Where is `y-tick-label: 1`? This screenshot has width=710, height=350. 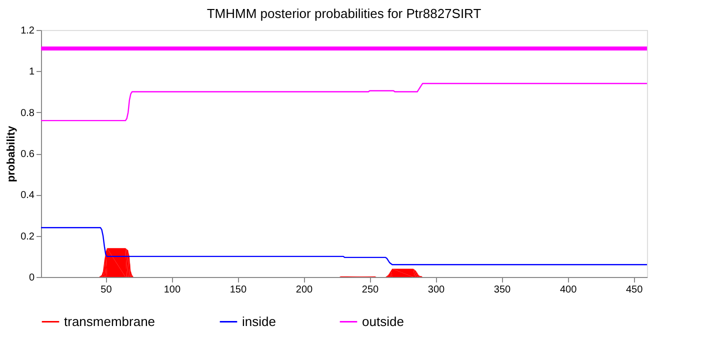
y-tick-label: 1 is located at coordinates (31, 72).